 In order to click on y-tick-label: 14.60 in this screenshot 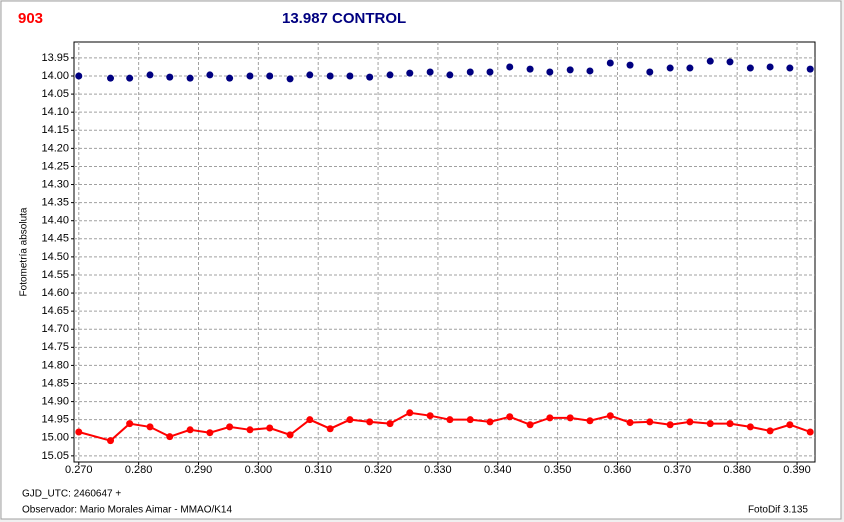, I will do `click(55, 293)`.